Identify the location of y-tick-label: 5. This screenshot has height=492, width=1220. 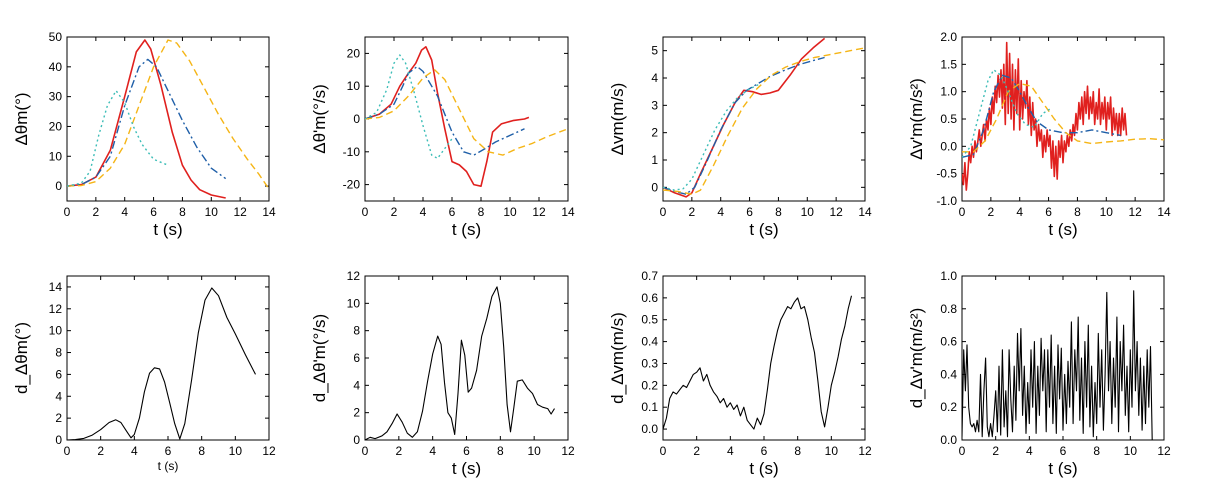
(654, 51).